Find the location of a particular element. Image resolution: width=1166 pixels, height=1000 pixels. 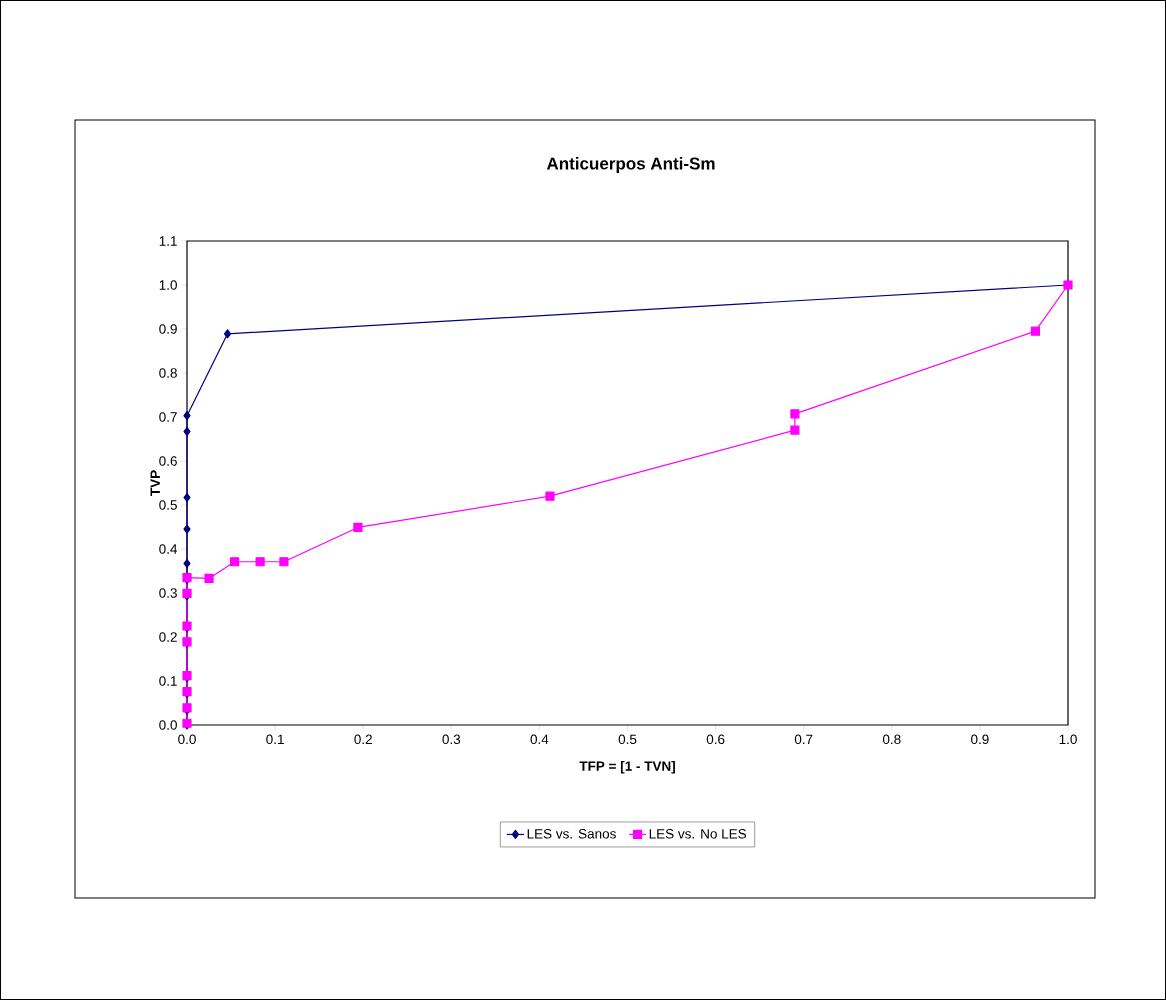

x-tick-label: 0.3 is located at coordinates (451, 739).